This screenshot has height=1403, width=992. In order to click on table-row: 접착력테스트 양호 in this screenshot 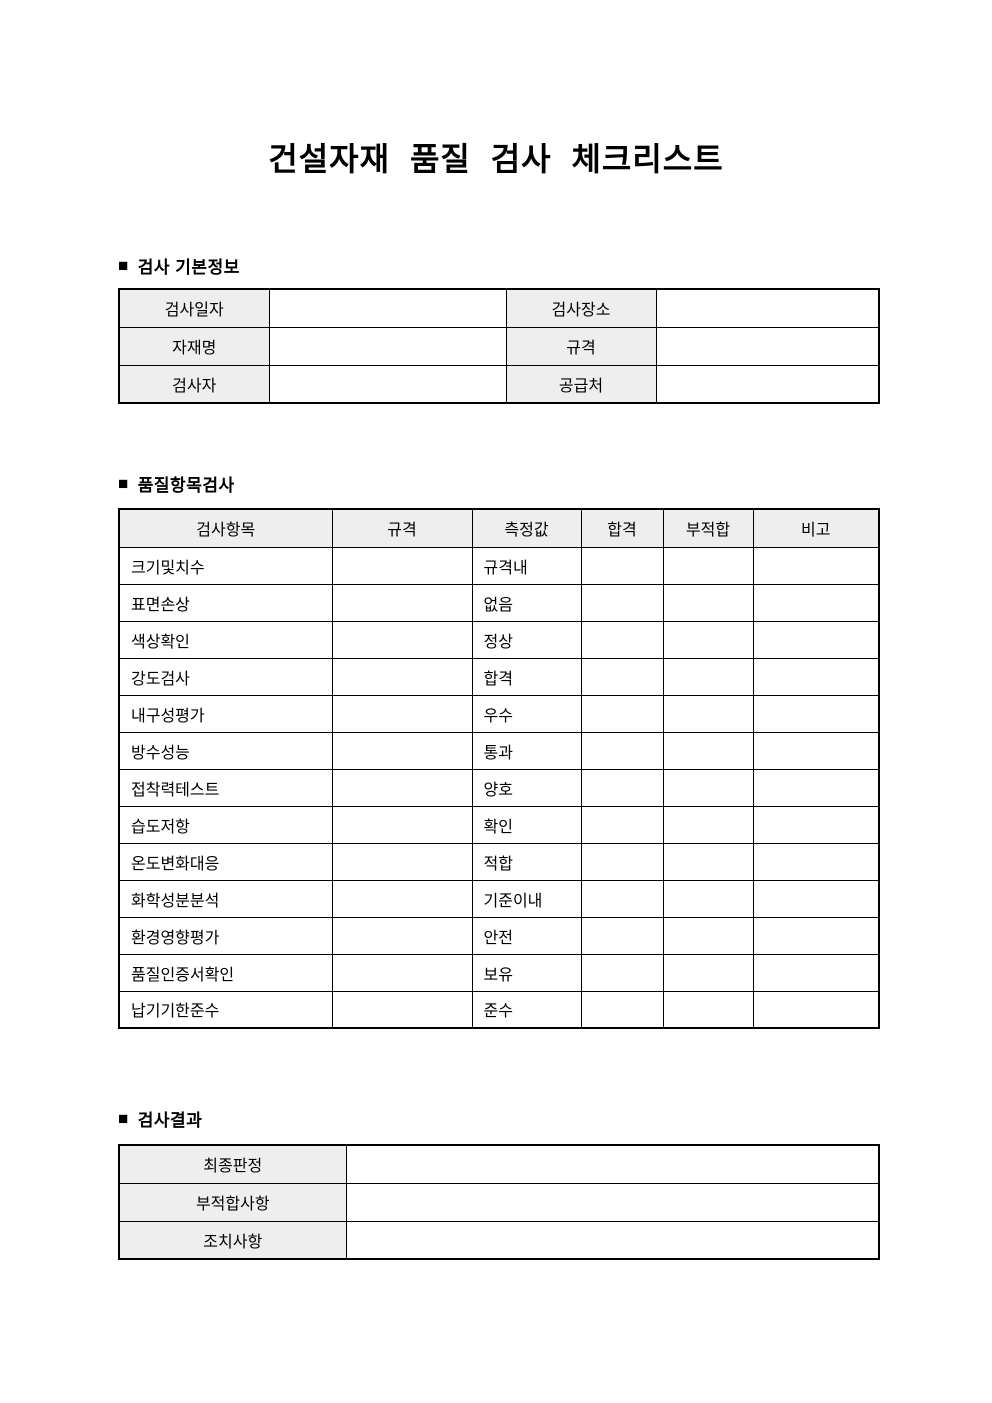, I will do `click(499, 787)`.